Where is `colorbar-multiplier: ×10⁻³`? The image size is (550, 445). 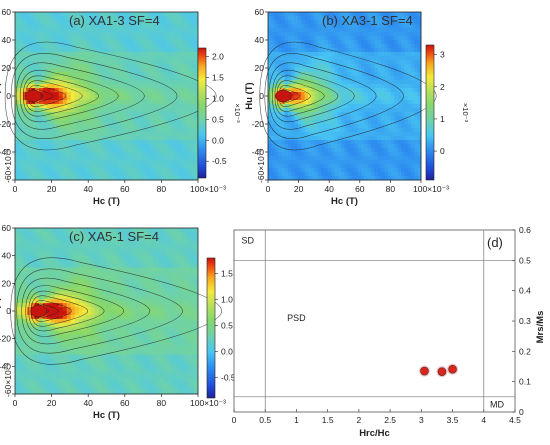 colorbar-multiplier: ×10⁻³ is located at coordinates (465, 113).